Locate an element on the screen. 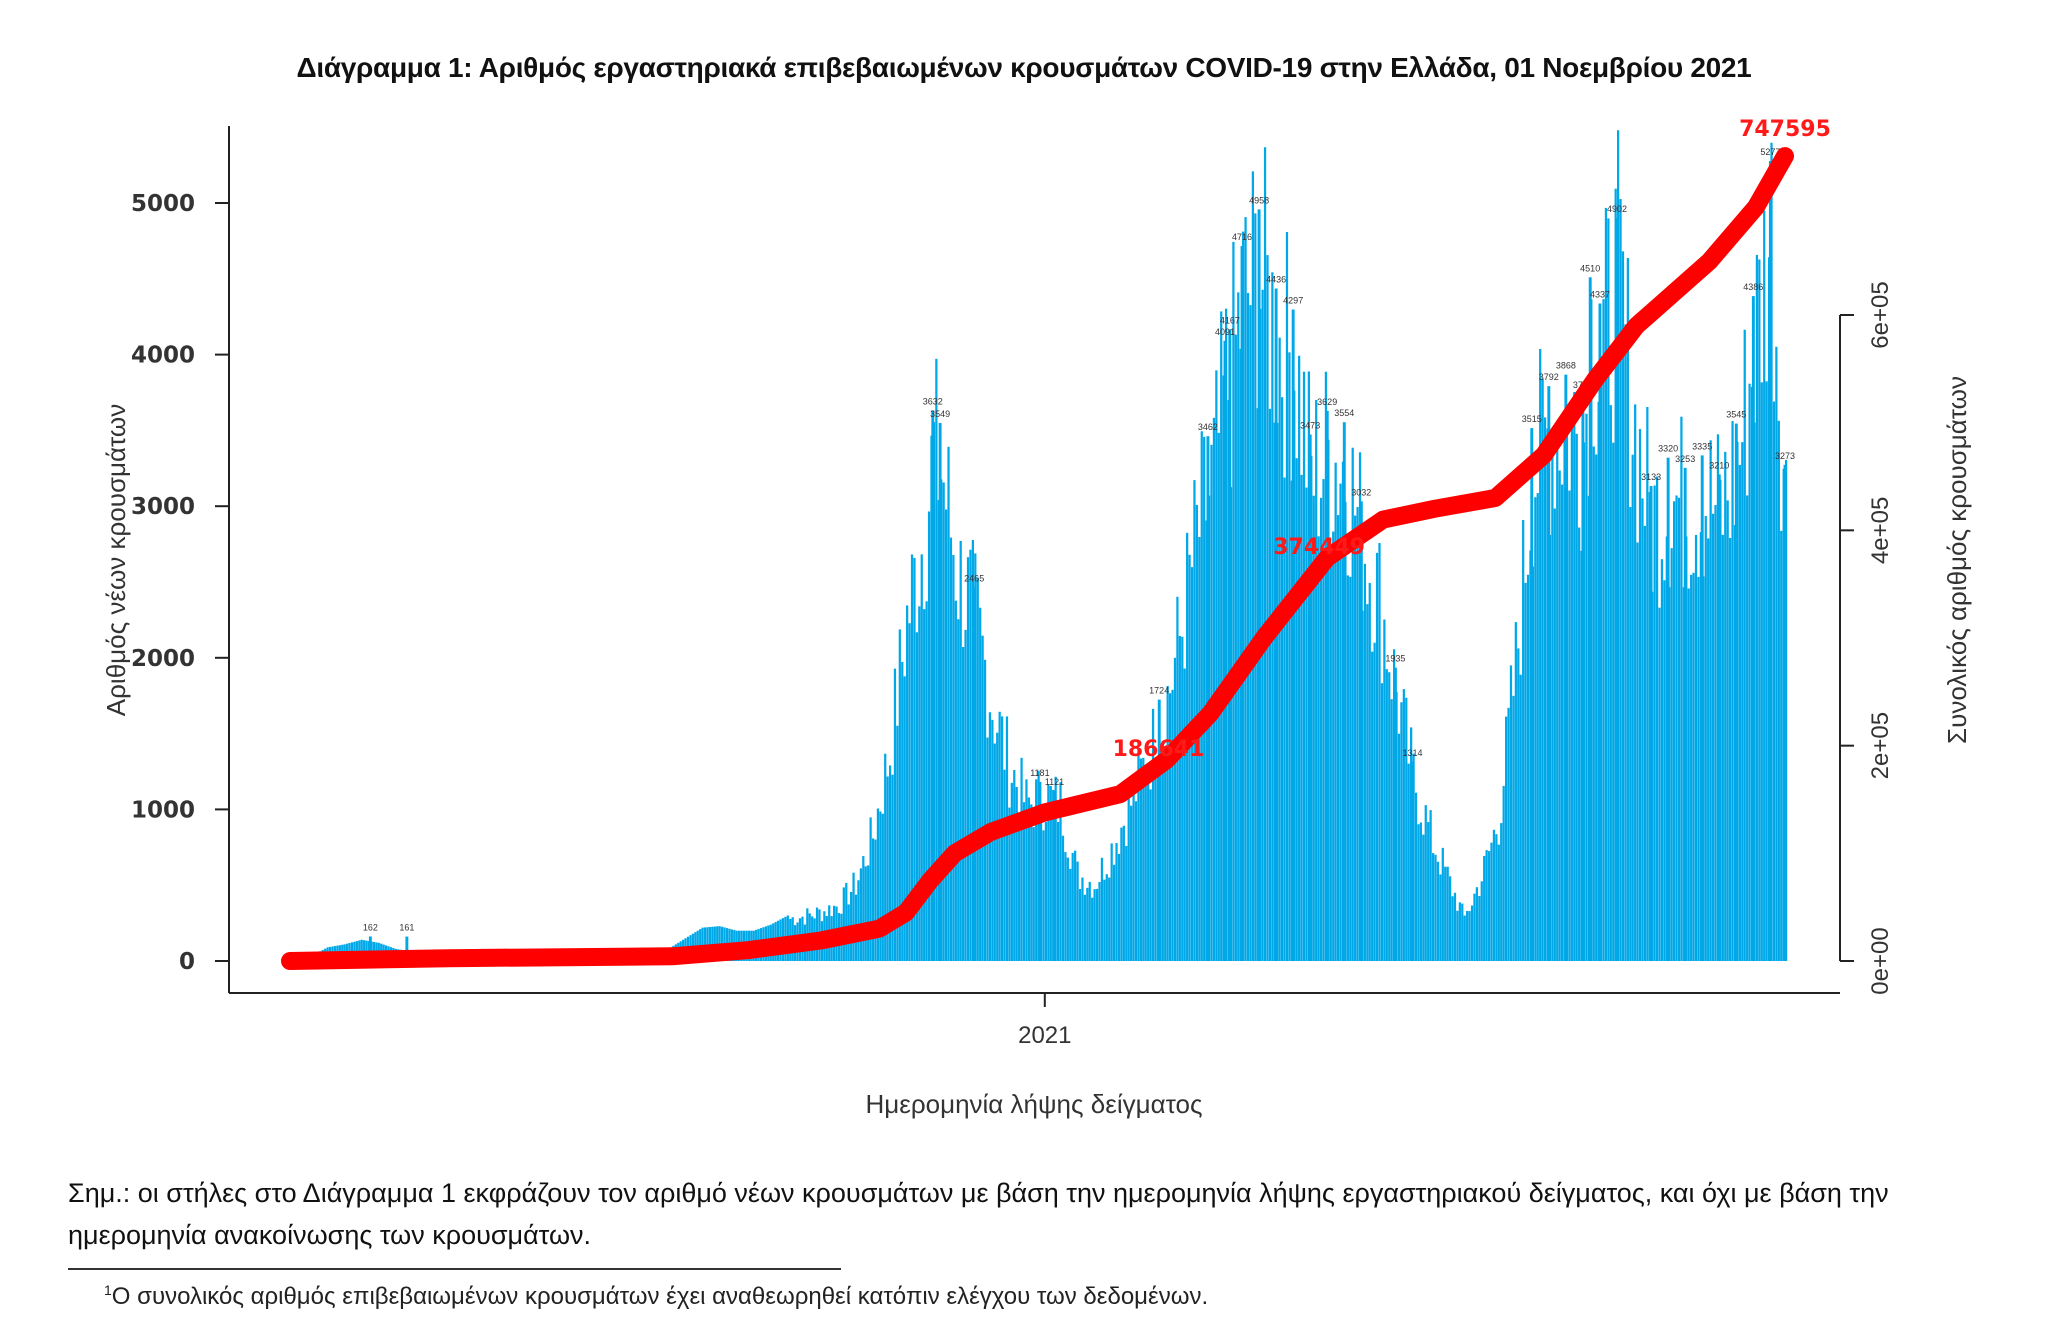  y-tick-label: 1000 is located at coordinates (163, 810).